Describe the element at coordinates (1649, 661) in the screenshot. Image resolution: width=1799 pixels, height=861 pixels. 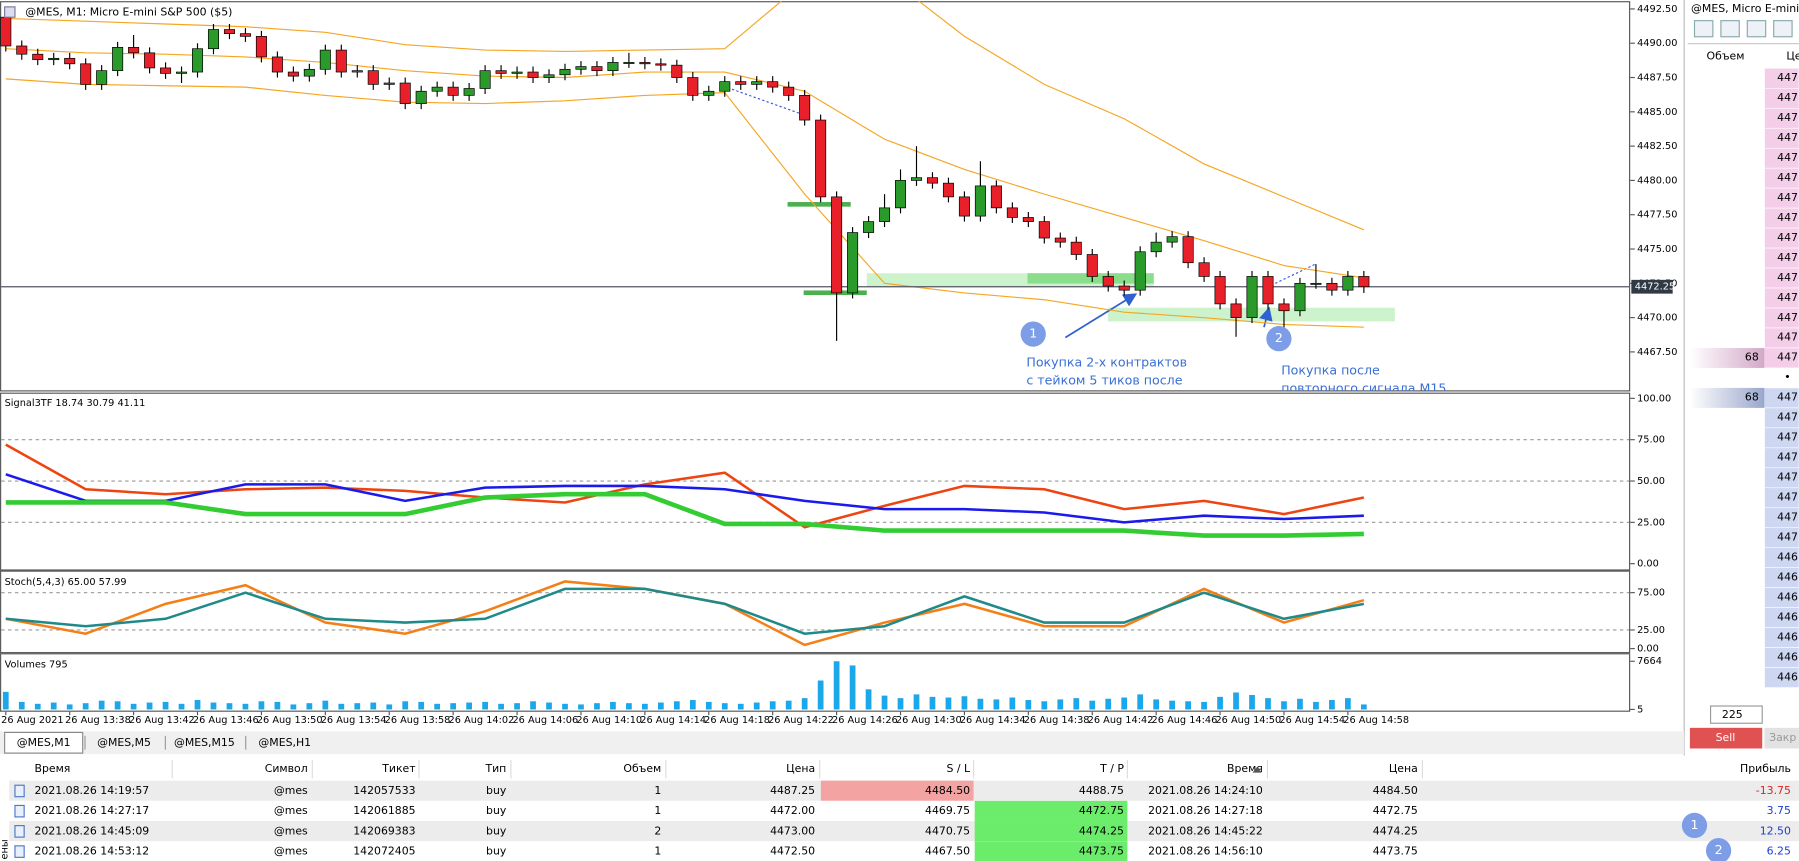
I see `y-tick-label: 7664` at that location.